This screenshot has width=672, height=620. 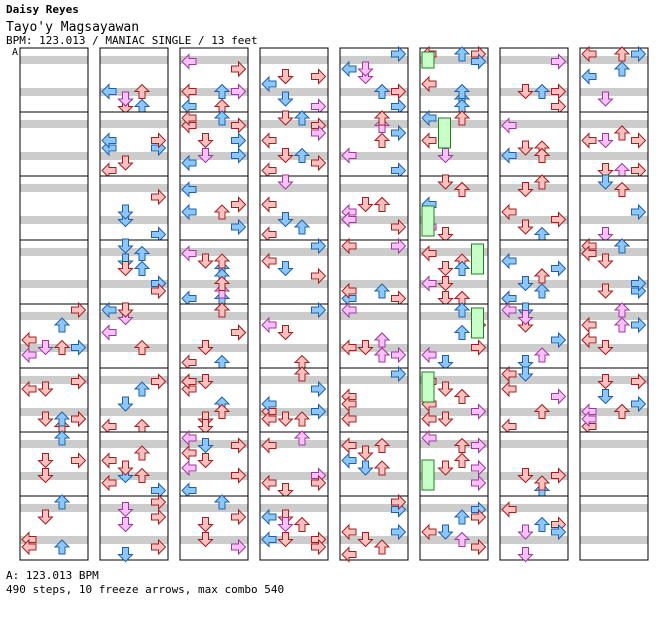 What do you see at coordinates (428, 60) in the screenshot?
I see `freeze-arrow` at bounding box center [428, 60].